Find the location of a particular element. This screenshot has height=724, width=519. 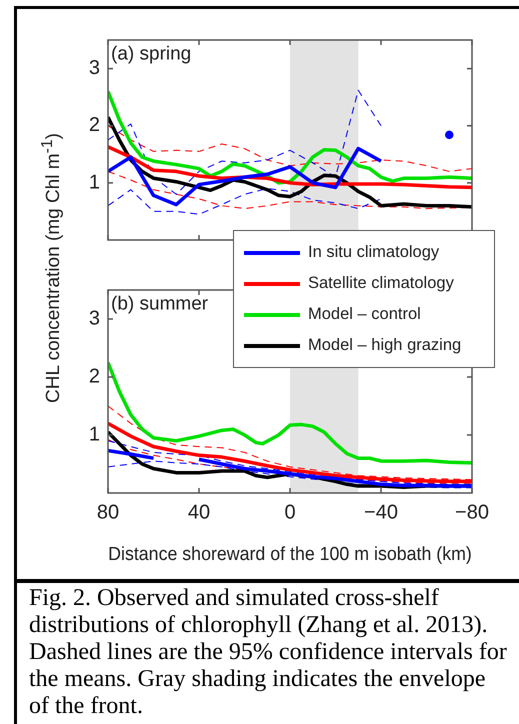

legend-label: Model – high grazing is located at coordinates (385, 345).